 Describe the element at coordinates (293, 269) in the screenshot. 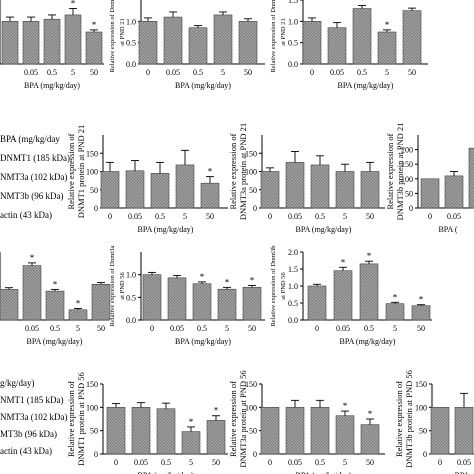

I see `y-tick-label: 1.5` at that location.